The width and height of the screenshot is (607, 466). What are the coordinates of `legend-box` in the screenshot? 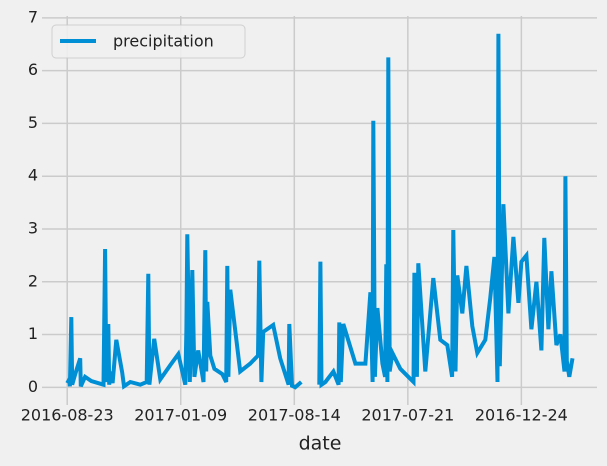 It's located at (148, 41).